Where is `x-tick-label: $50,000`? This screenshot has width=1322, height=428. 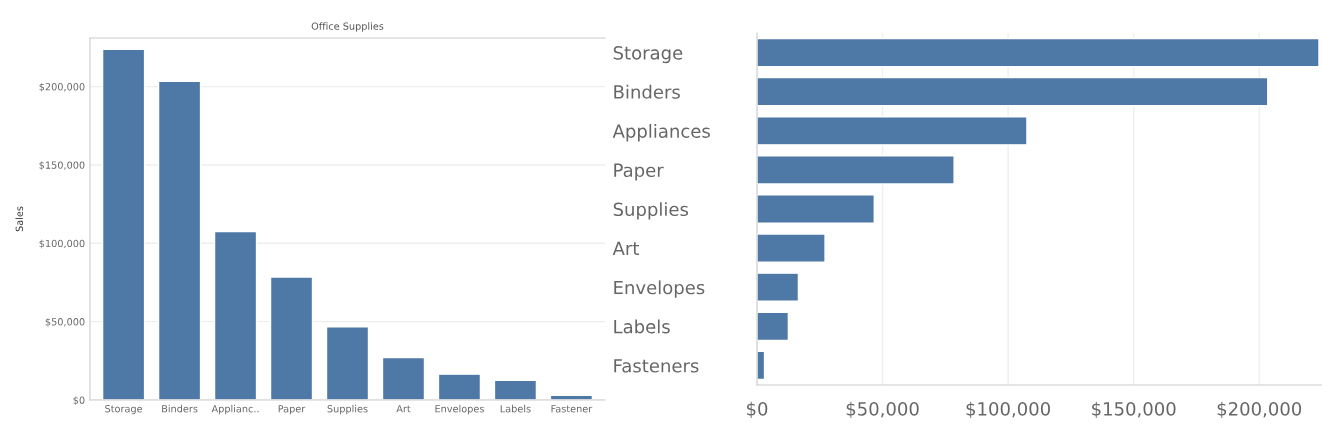 x-tick-label: $50,000 is located at coordinates (882, 410).